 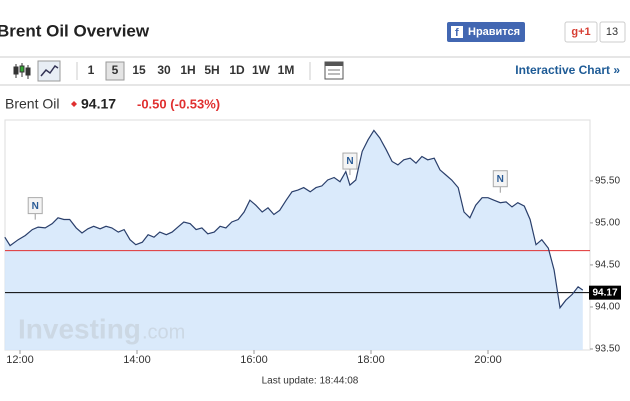 I want to click on x-tick-label: 16:00, so click(x=254, y=360).